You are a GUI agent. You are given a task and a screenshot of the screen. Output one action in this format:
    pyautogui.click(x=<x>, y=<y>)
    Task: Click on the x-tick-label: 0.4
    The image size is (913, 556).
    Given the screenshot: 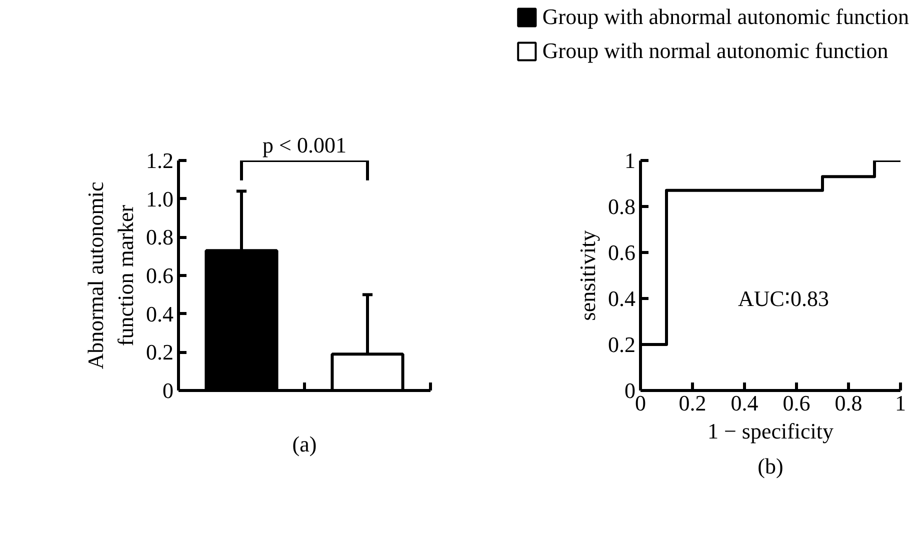 What is the action you would take?
    pyautogui.click(x=744, y=403)
    